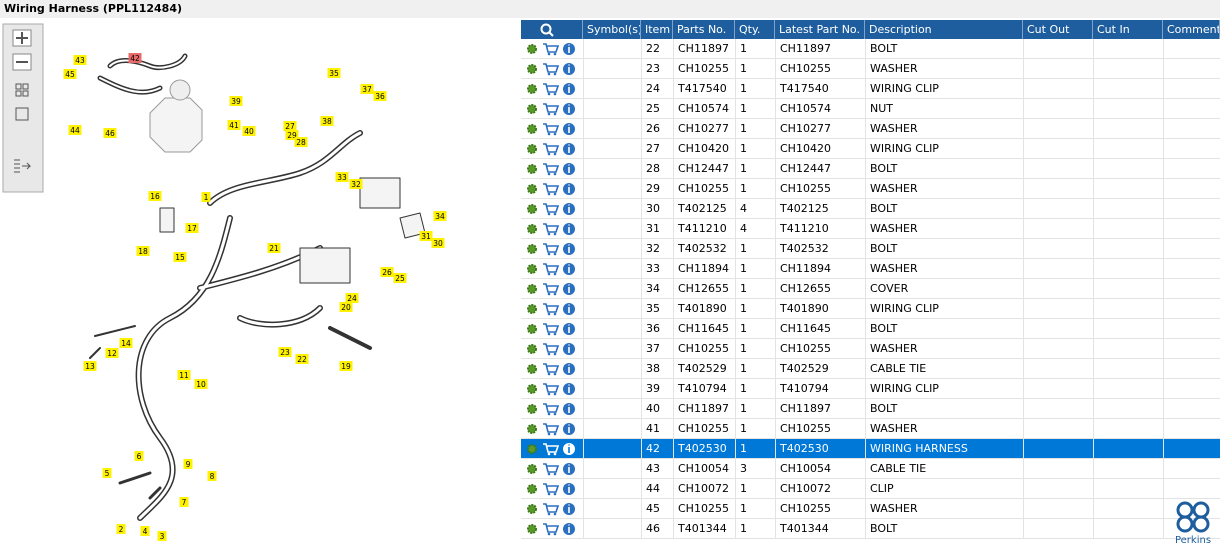  I want to click on column-header: Cut Out, so click(1058, 30).